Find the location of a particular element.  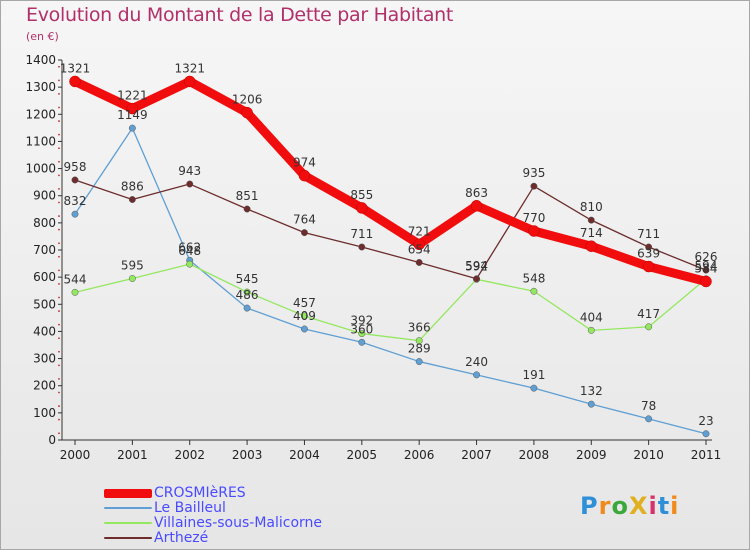

data-label: 626 is located at coordinates (706, 257).